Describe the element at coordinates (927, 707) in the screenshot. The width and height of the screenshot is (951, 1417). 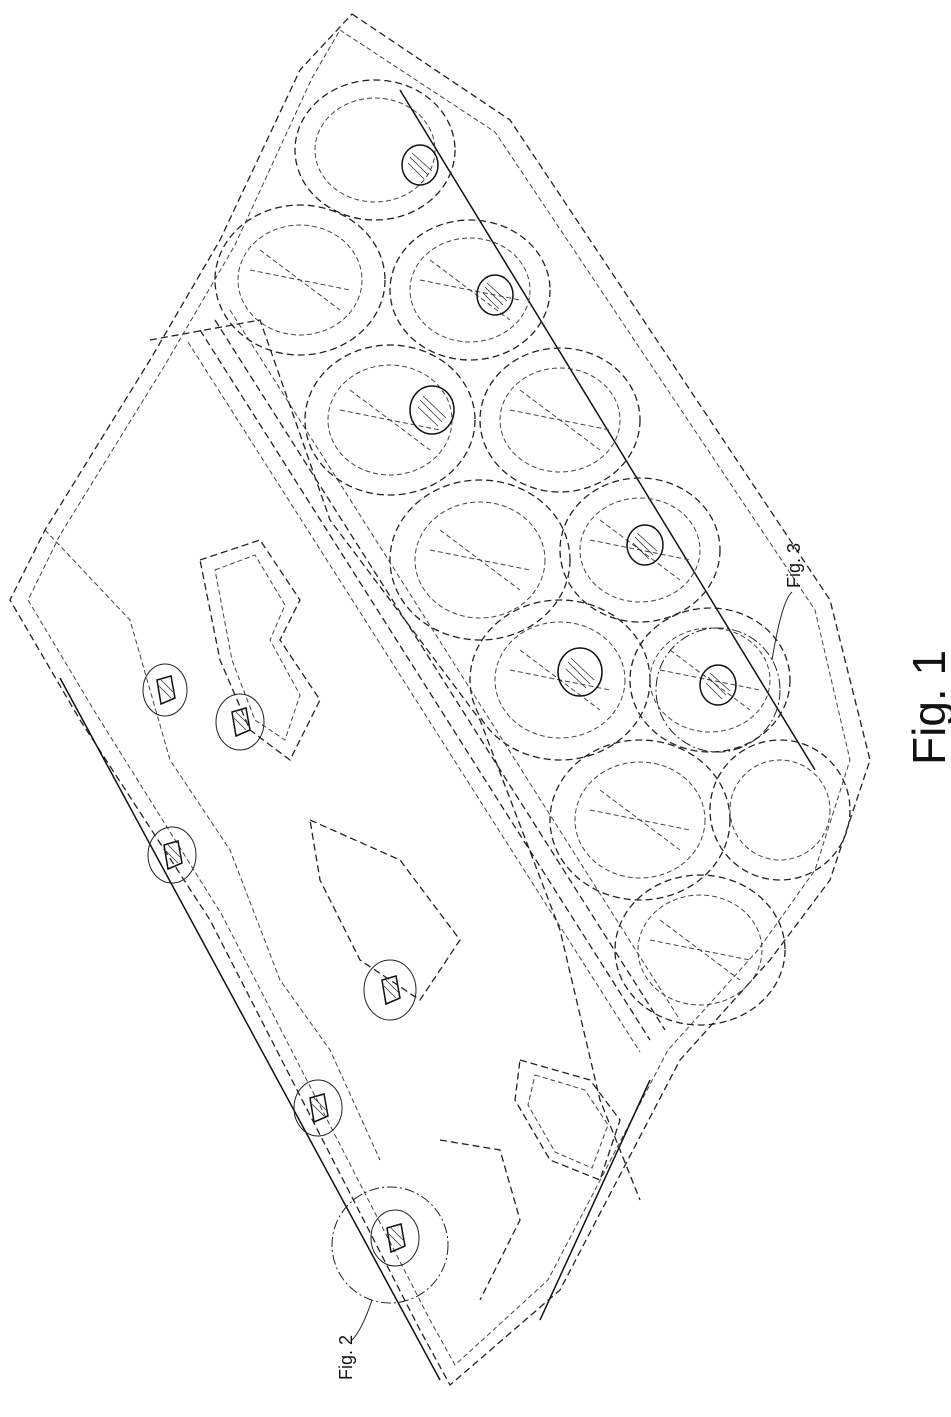
I see `figure-title: Fig. 1` at that location.